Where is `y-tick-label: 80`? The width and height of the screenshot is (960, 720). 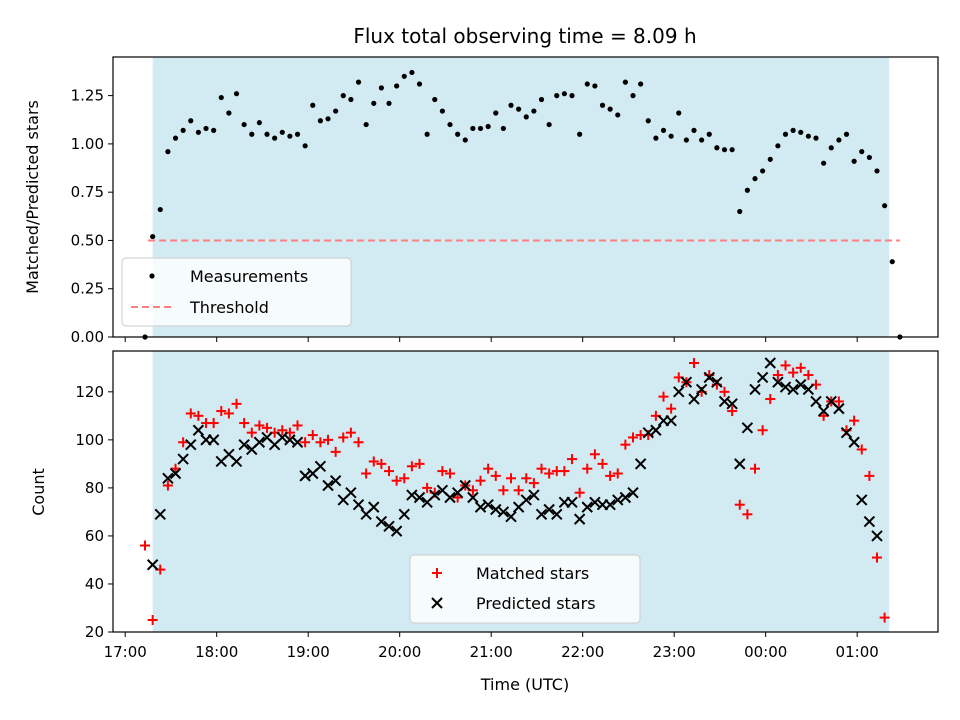 y-tick-label: 80 is located at coordinates (94, 488).